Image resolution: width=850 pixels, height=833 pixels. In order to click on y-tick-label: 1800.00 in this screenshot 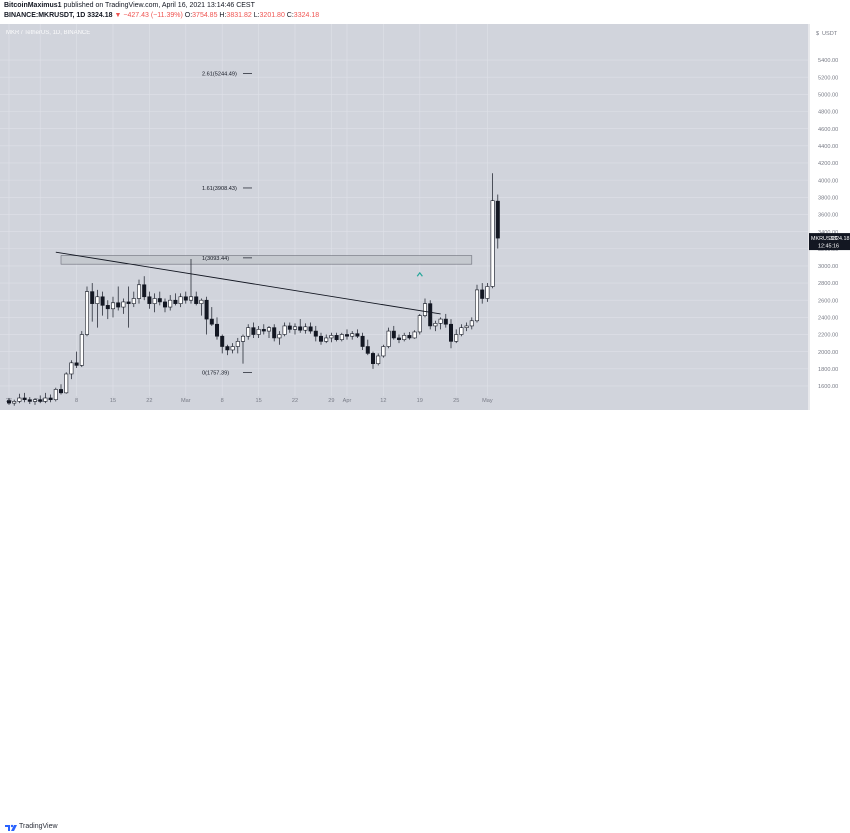, I will do `click(828, 370)`.